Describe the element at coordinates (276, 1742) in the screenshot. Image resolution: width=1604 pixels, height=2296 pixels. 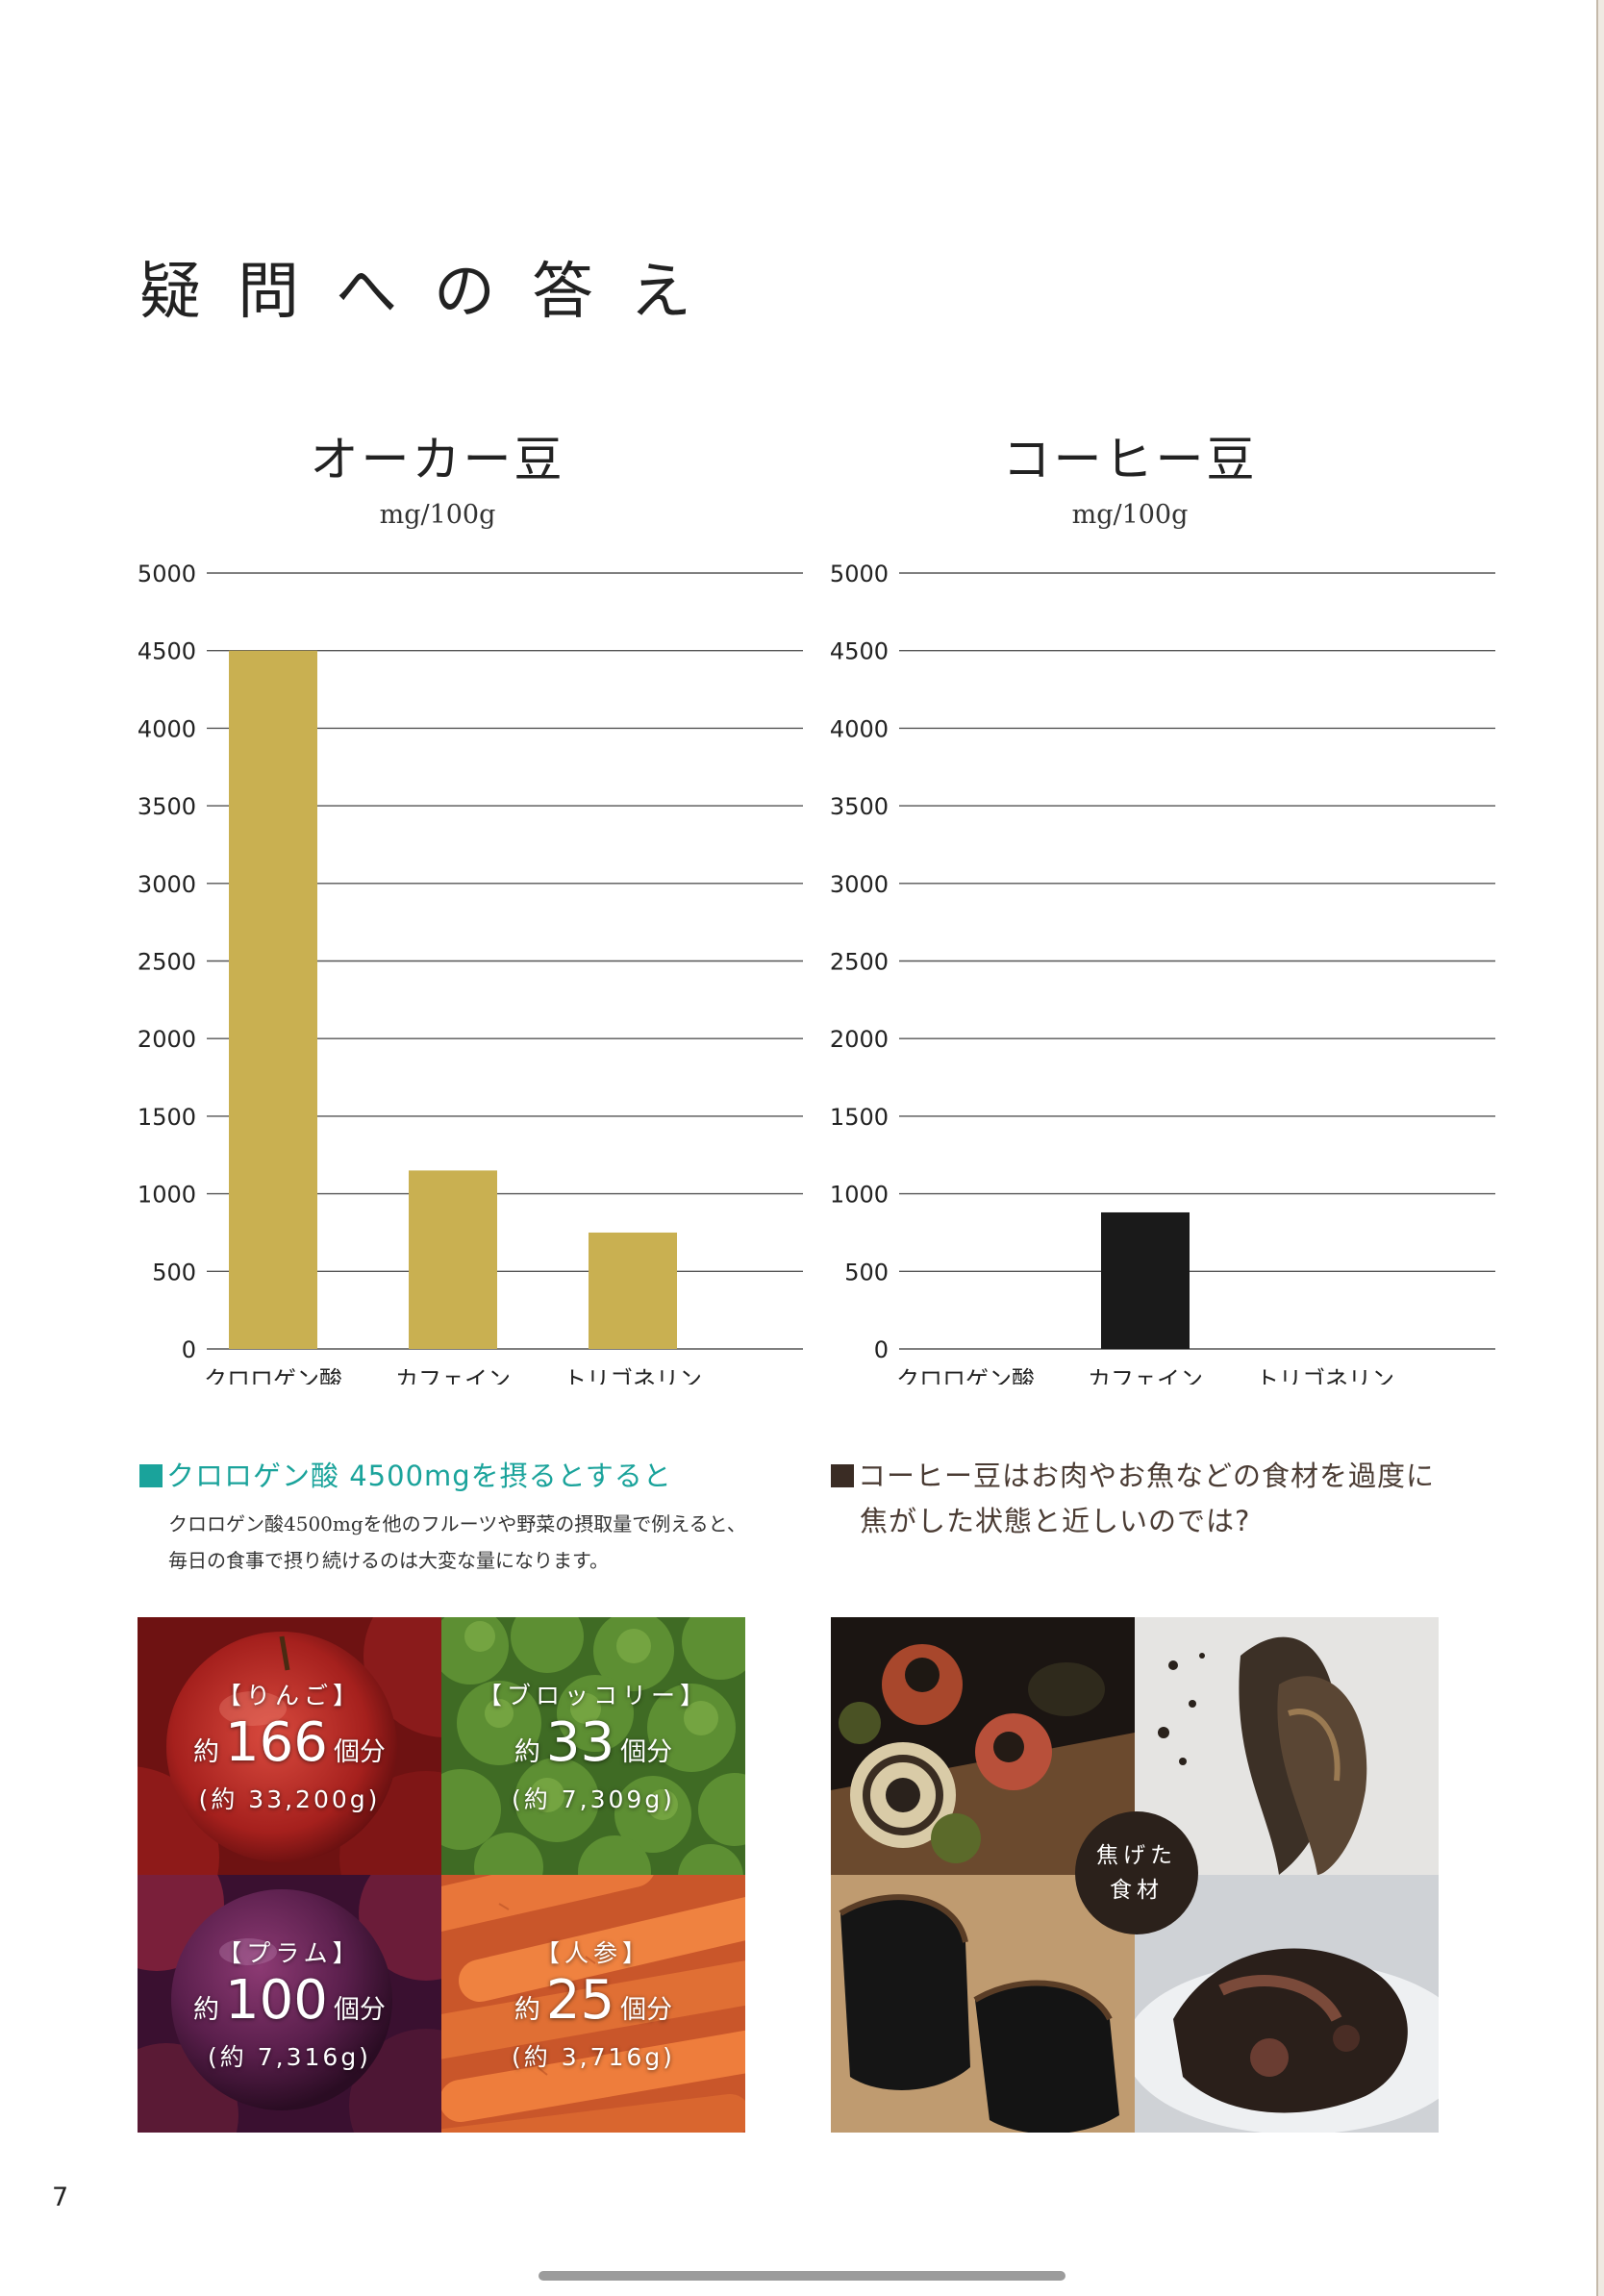
I see `count-value: 166` at that location.